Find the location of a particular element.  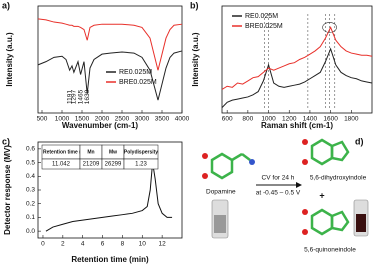

x-tick-label: 3500 is located at coordinates (162, 119).